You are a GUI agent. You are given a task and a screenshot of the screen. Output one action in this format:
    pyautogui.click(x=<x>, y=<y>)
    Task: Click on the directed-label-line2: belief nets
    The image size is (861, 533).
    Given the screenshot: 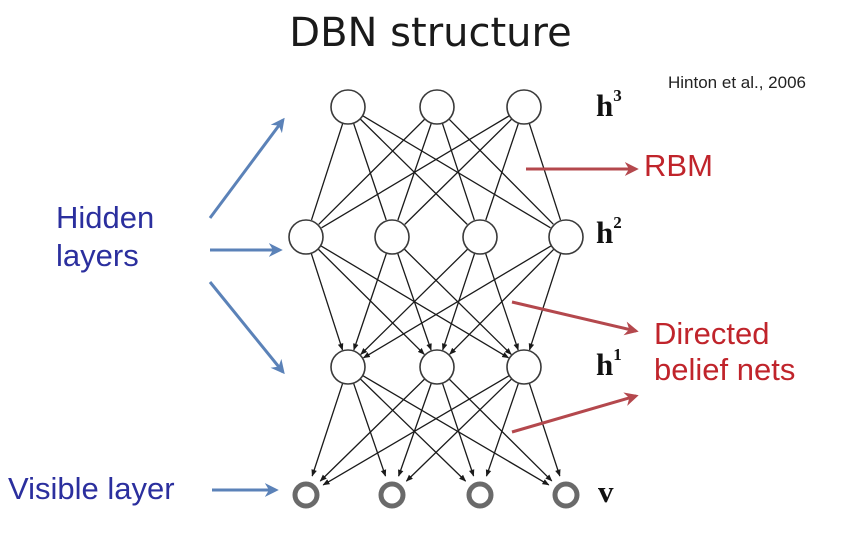 What is the action you would take?
    pyautogui.click(x=725, y=369)
    